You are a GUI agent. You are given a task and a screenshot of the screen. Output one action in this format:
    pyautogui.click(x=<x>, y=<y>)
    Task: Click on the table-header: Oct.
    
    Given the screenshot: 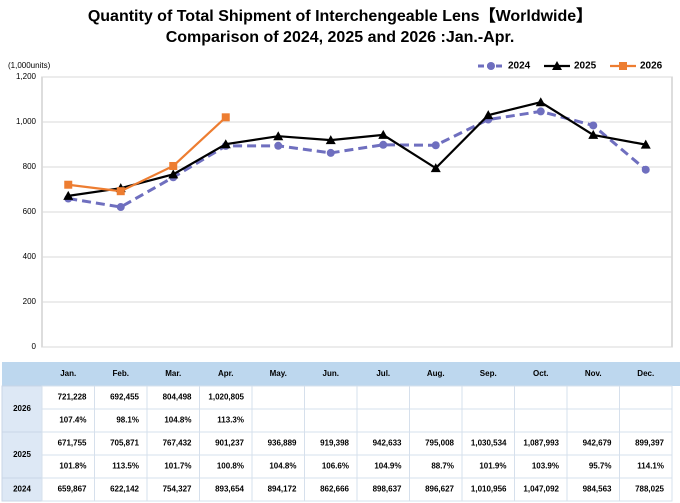 What is the action you would take?
    pyautogui.click(x=541, y=373)
    